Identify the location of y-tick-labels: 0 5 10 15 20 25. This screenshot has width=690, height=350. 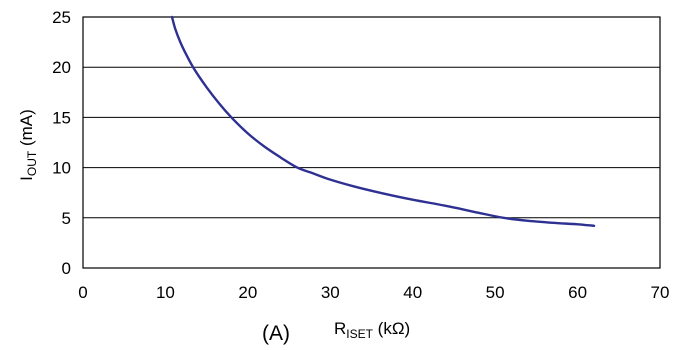
(61, 143).